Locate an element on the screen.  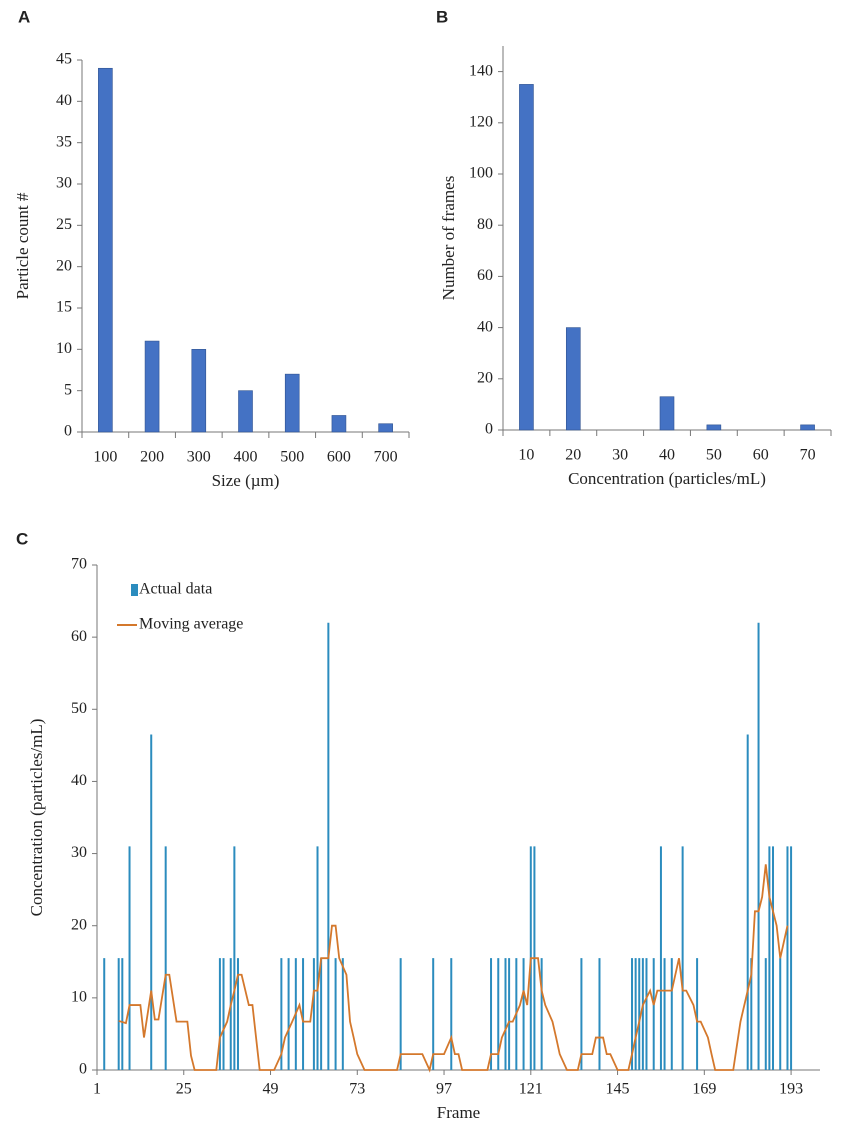
y-tick-label: 120 is located at coordinates (481, 121).